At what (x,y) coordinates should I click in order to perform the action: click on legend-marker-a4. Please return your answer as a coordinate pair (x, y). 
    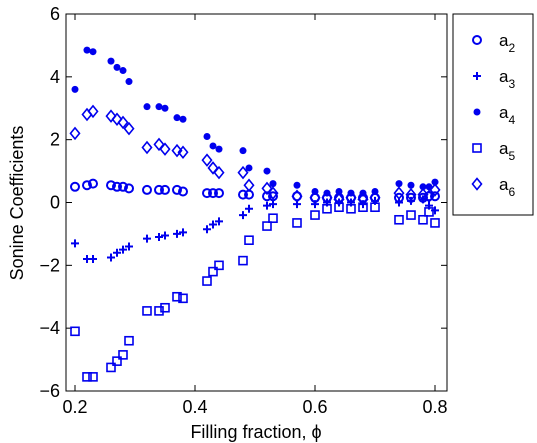
    Looking at the image, I should click on (477, 112).